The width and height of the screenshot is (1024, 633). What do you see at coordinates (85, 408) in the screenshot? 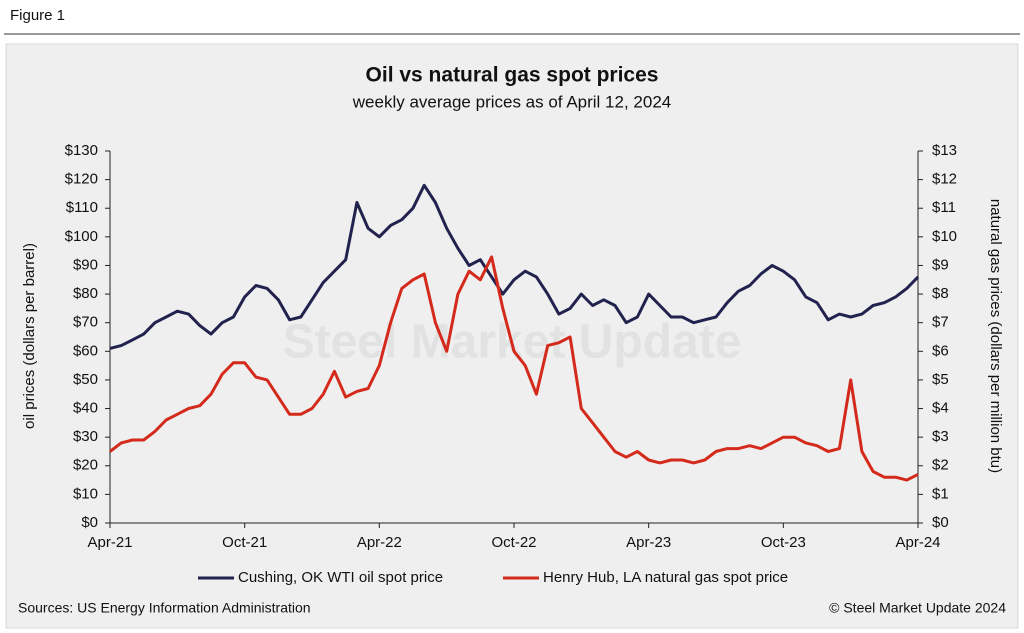
I see `y-tick-label: $40` at bounding box center [85, 408].